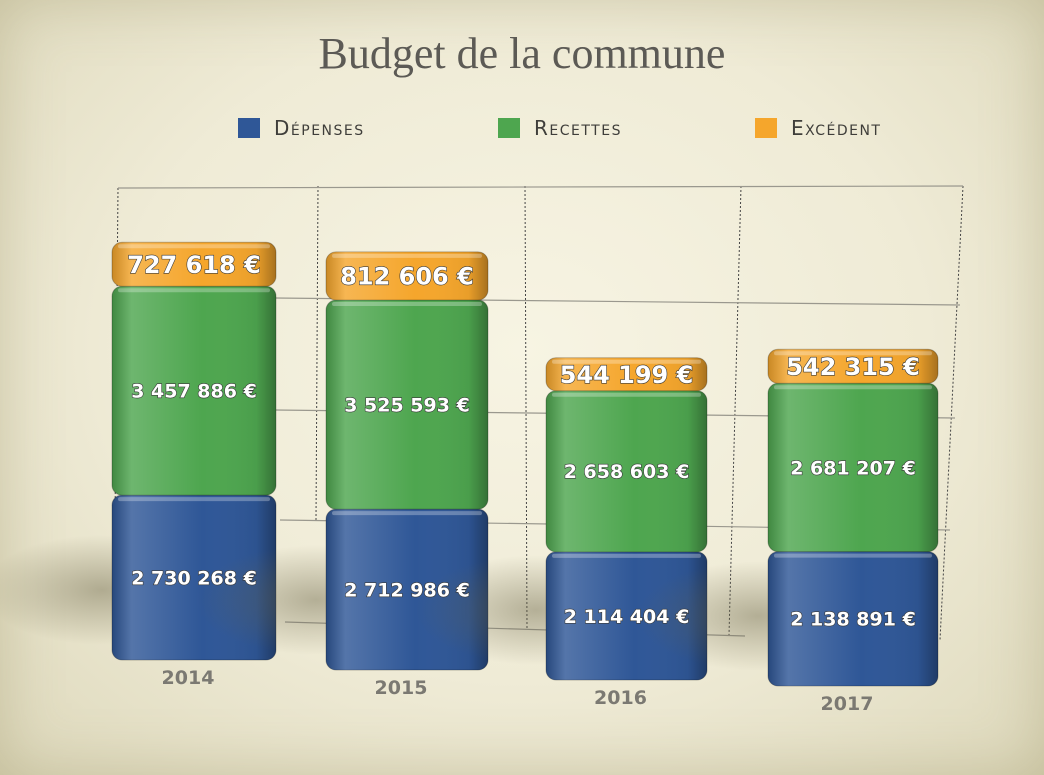  I want to click on legend-label-excedent: Excédent, so click(836, 128).